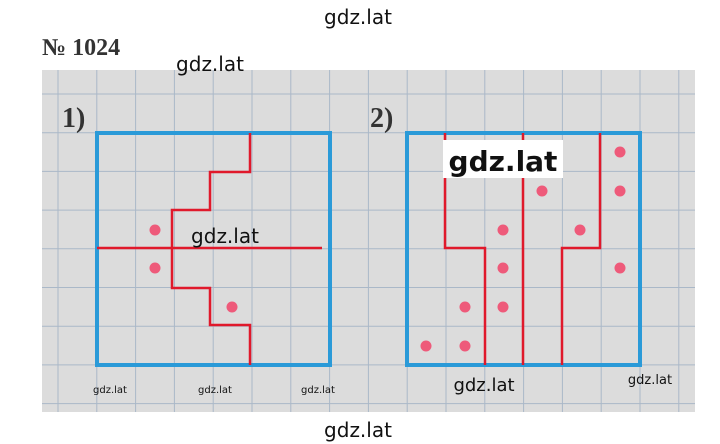 This screenshot has height=444, width=720. I want to click on title: № 1024, so click(81, 48).